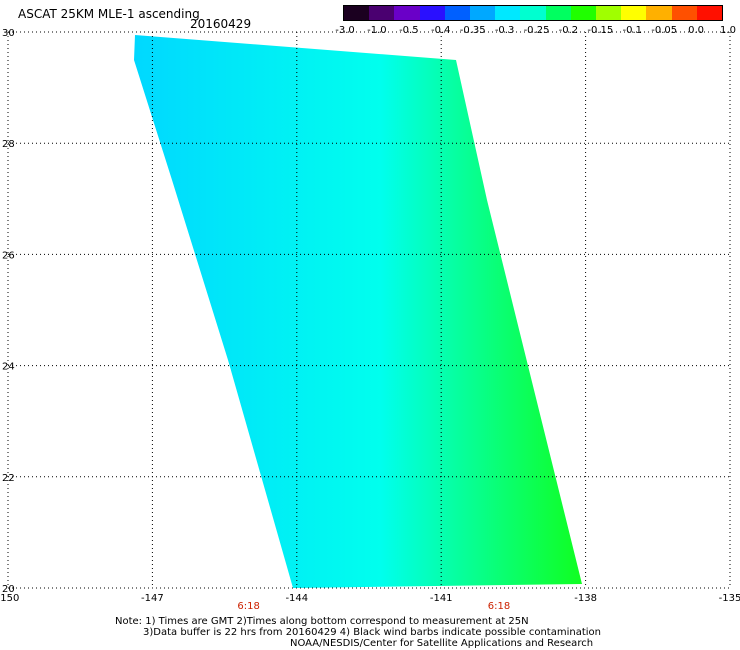 The width and height of the screenshot is (740, 650). I want to click on colorbar-label: 0.0, so click(696, 30).